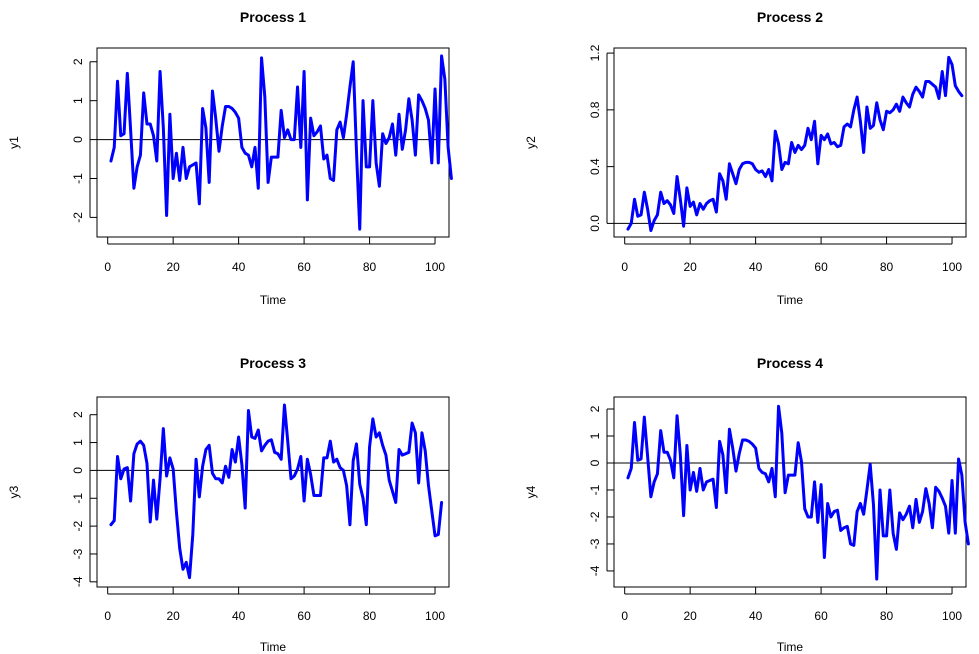  What do you see at coordinates (790, 363) in the screenshot?
I see `chart-title: Process 4` at bounding box center [790, 363].